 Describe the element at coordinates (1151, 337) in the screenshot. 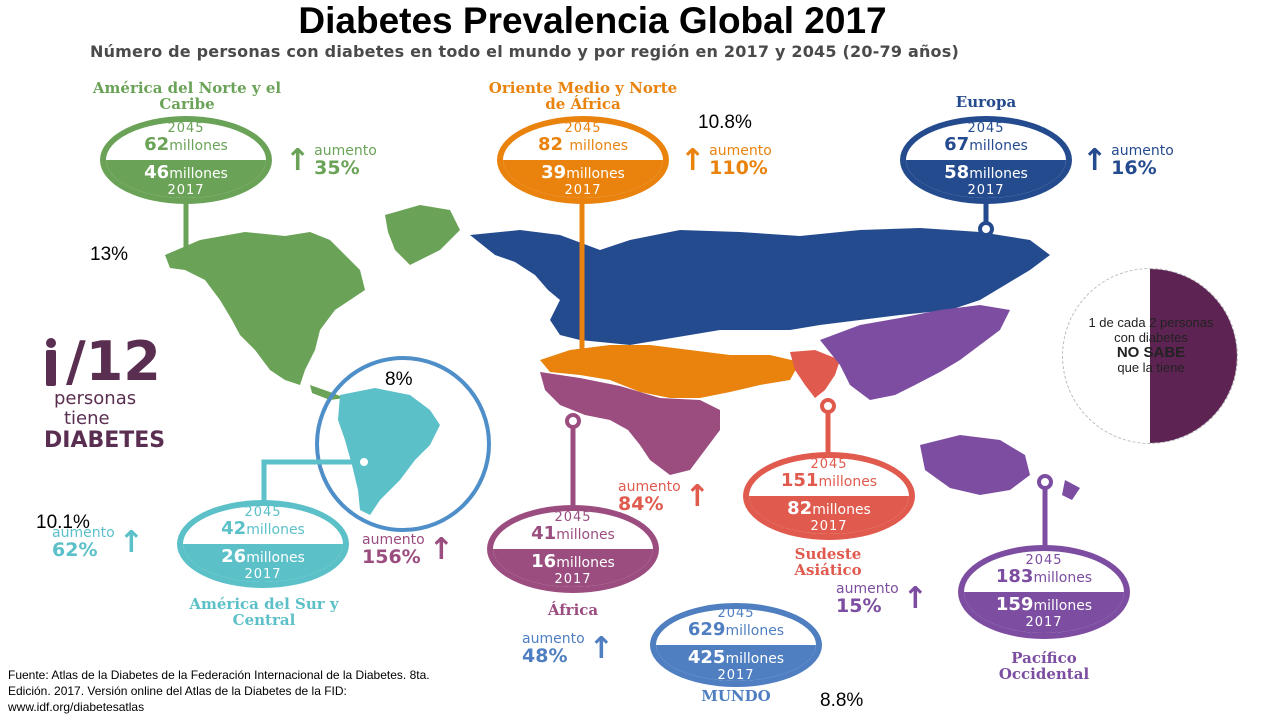

I see `no-sabe-line2: con diabetes` at that location.